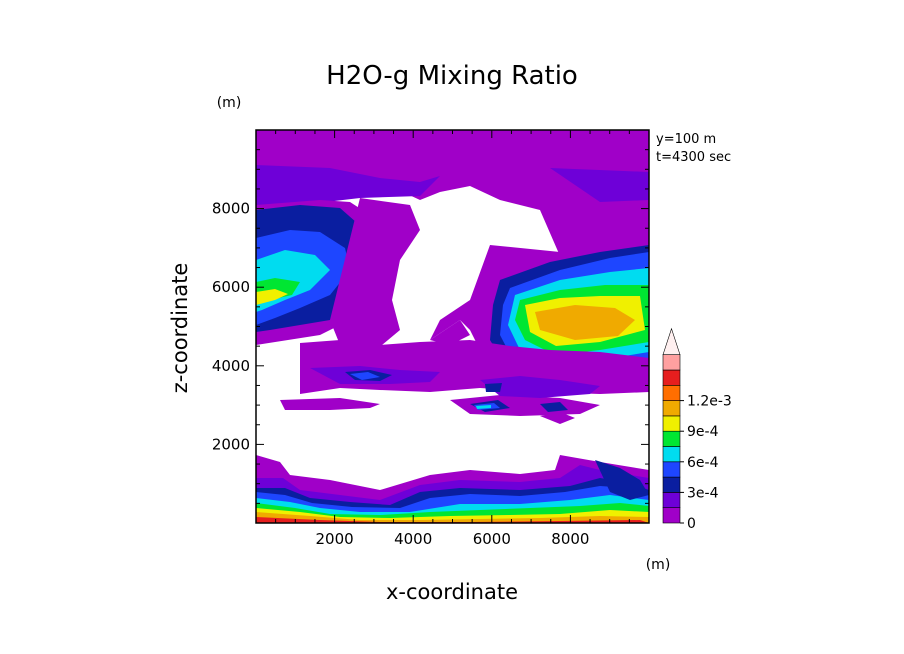 Image resolution: width=904 pixels, height=654 pixels. What do you see at coordinates (231, 209) in the screenshot?
I see `y-tick-label: 8000` at bounding box center [231, 209].